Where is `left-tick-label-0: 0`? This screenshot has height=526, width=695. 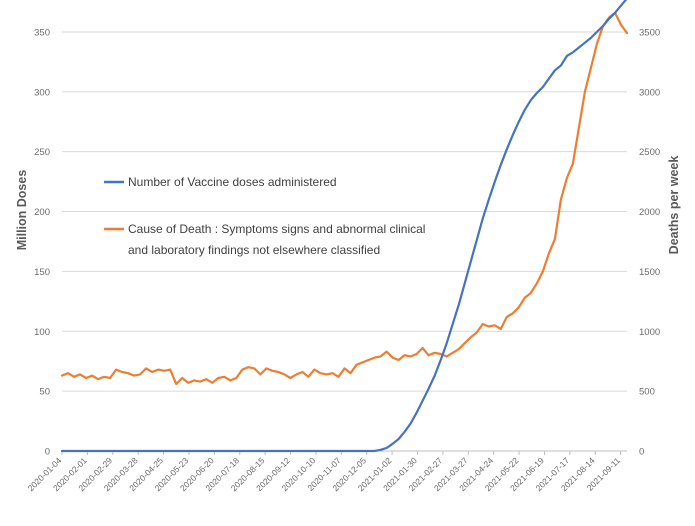 left-tick-label-0: 0 is located at coordinates (47, 452).